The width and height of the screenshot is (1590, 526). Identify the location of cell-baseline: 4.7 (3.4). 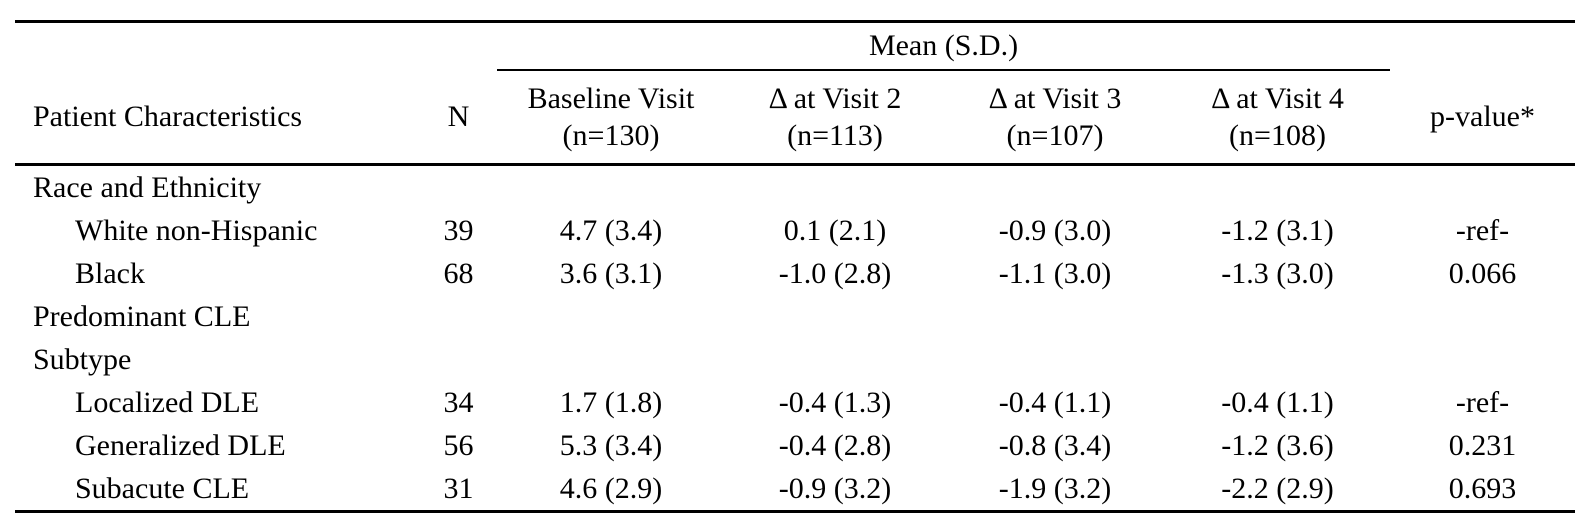
(611, 230).